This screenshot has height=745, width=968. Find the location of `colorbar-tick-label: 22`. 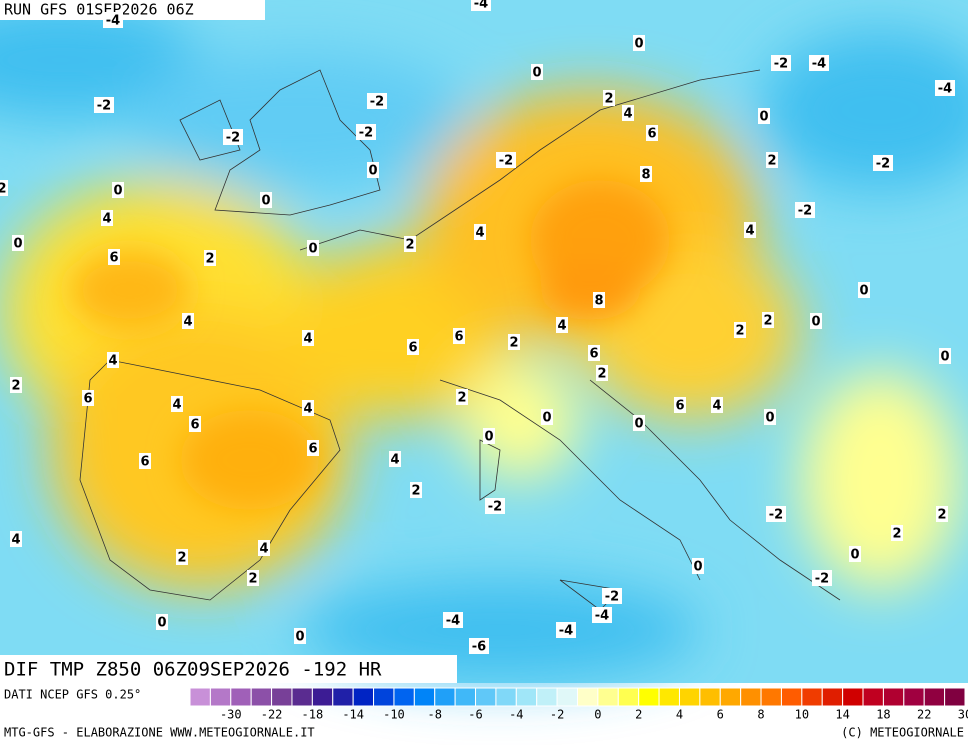

colorbar-tick-label: 22 is located at coordinates (924, 715).